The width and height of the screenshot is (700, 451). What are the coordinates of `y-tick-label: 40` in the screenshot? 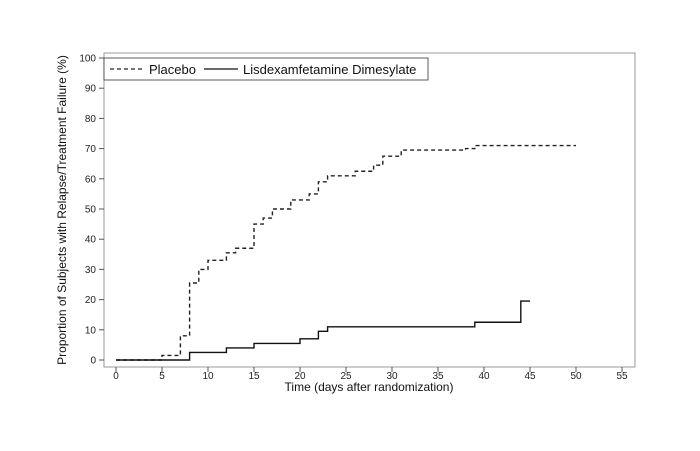 It's located at (91, 240).